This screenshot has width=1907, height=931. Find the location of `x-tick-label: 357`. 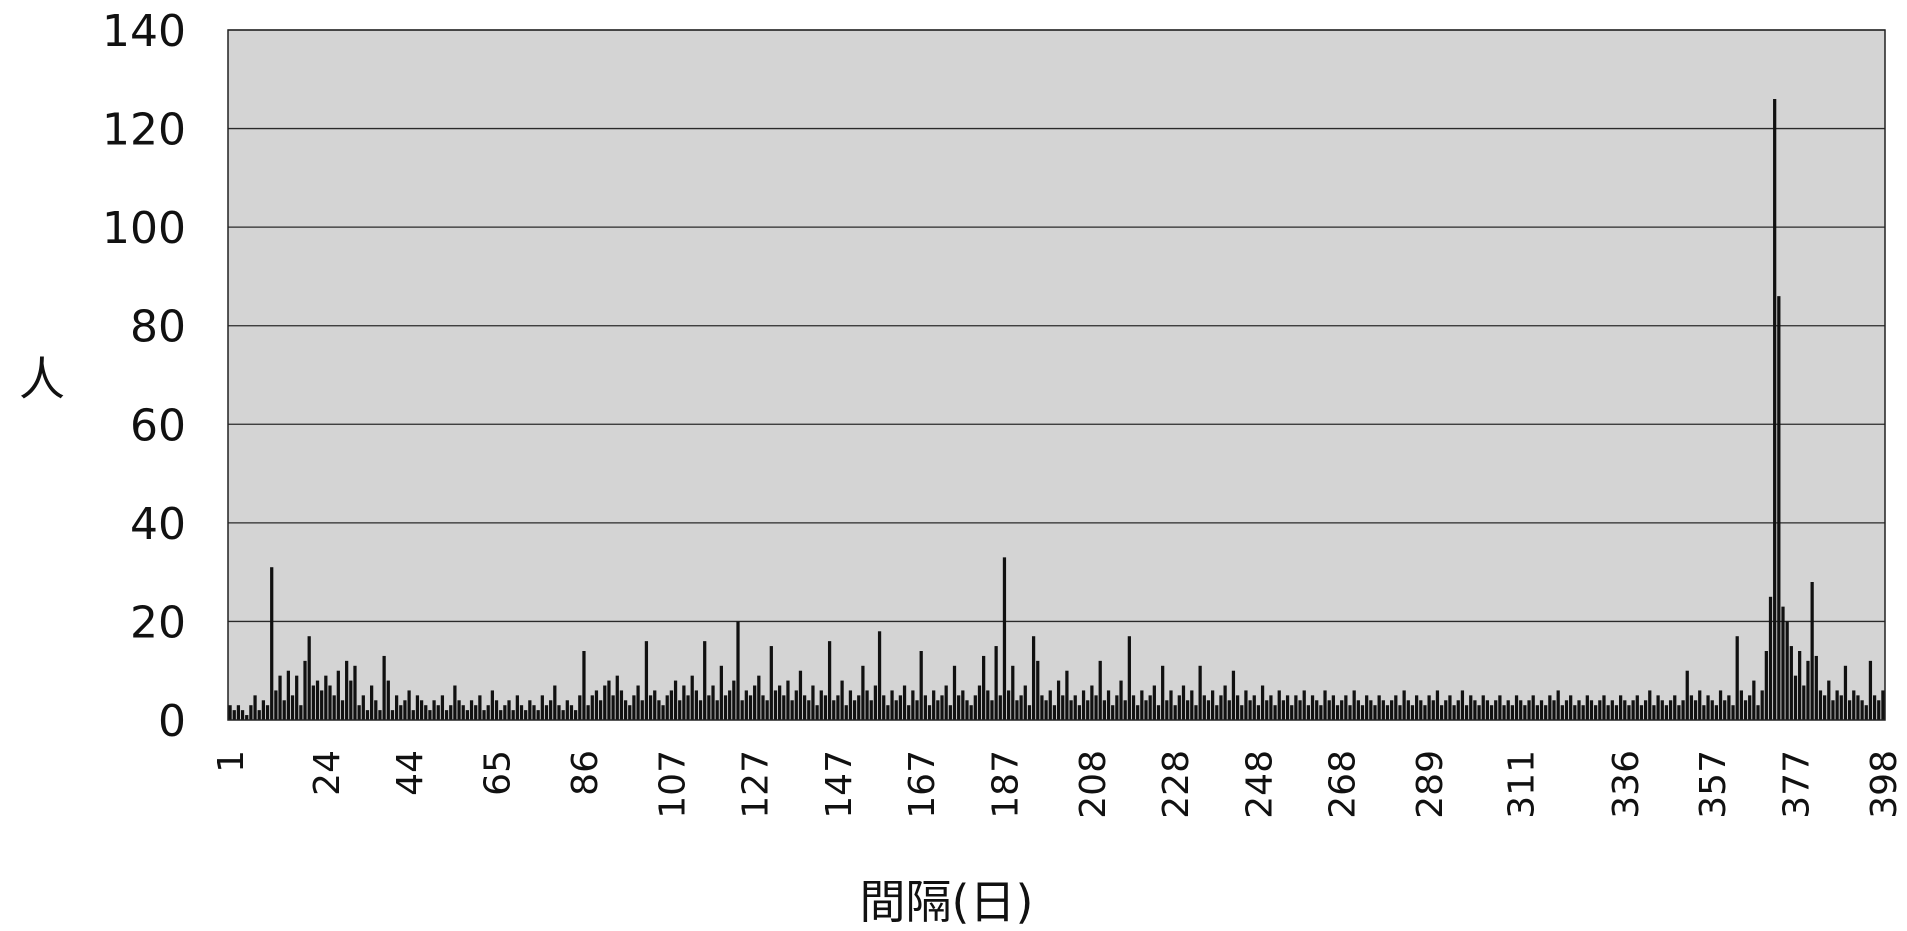

x-tick-label: 357 is located at coordinates (1713, 784).